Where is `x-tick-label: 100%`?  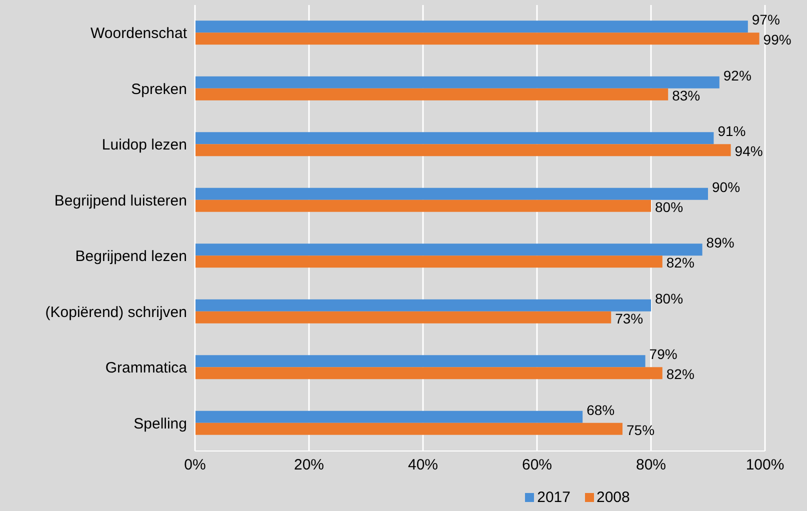 x-tick-label: 100% is located at coordinates (765, 465).